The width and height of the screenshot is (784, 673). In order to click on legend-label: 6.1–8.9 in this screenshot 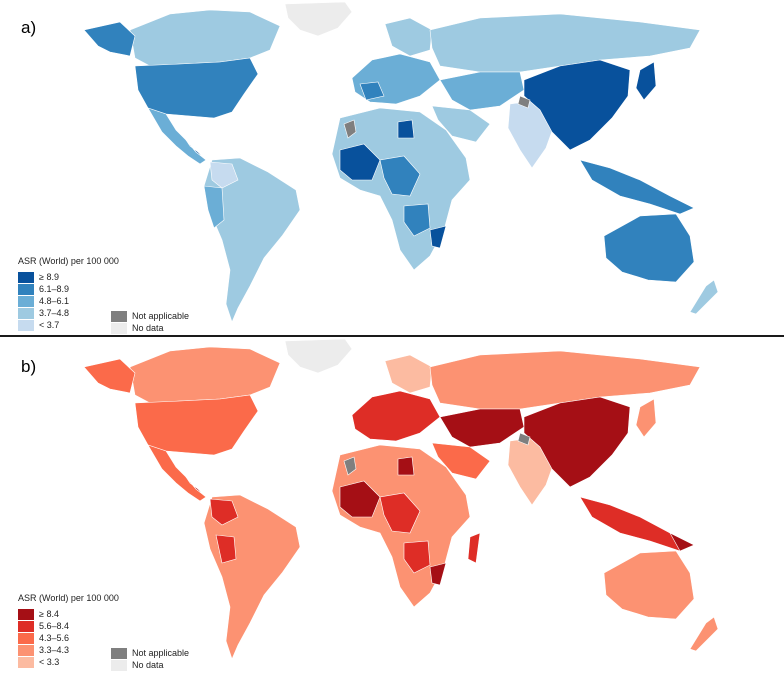, I will do `click(54, 289)`.